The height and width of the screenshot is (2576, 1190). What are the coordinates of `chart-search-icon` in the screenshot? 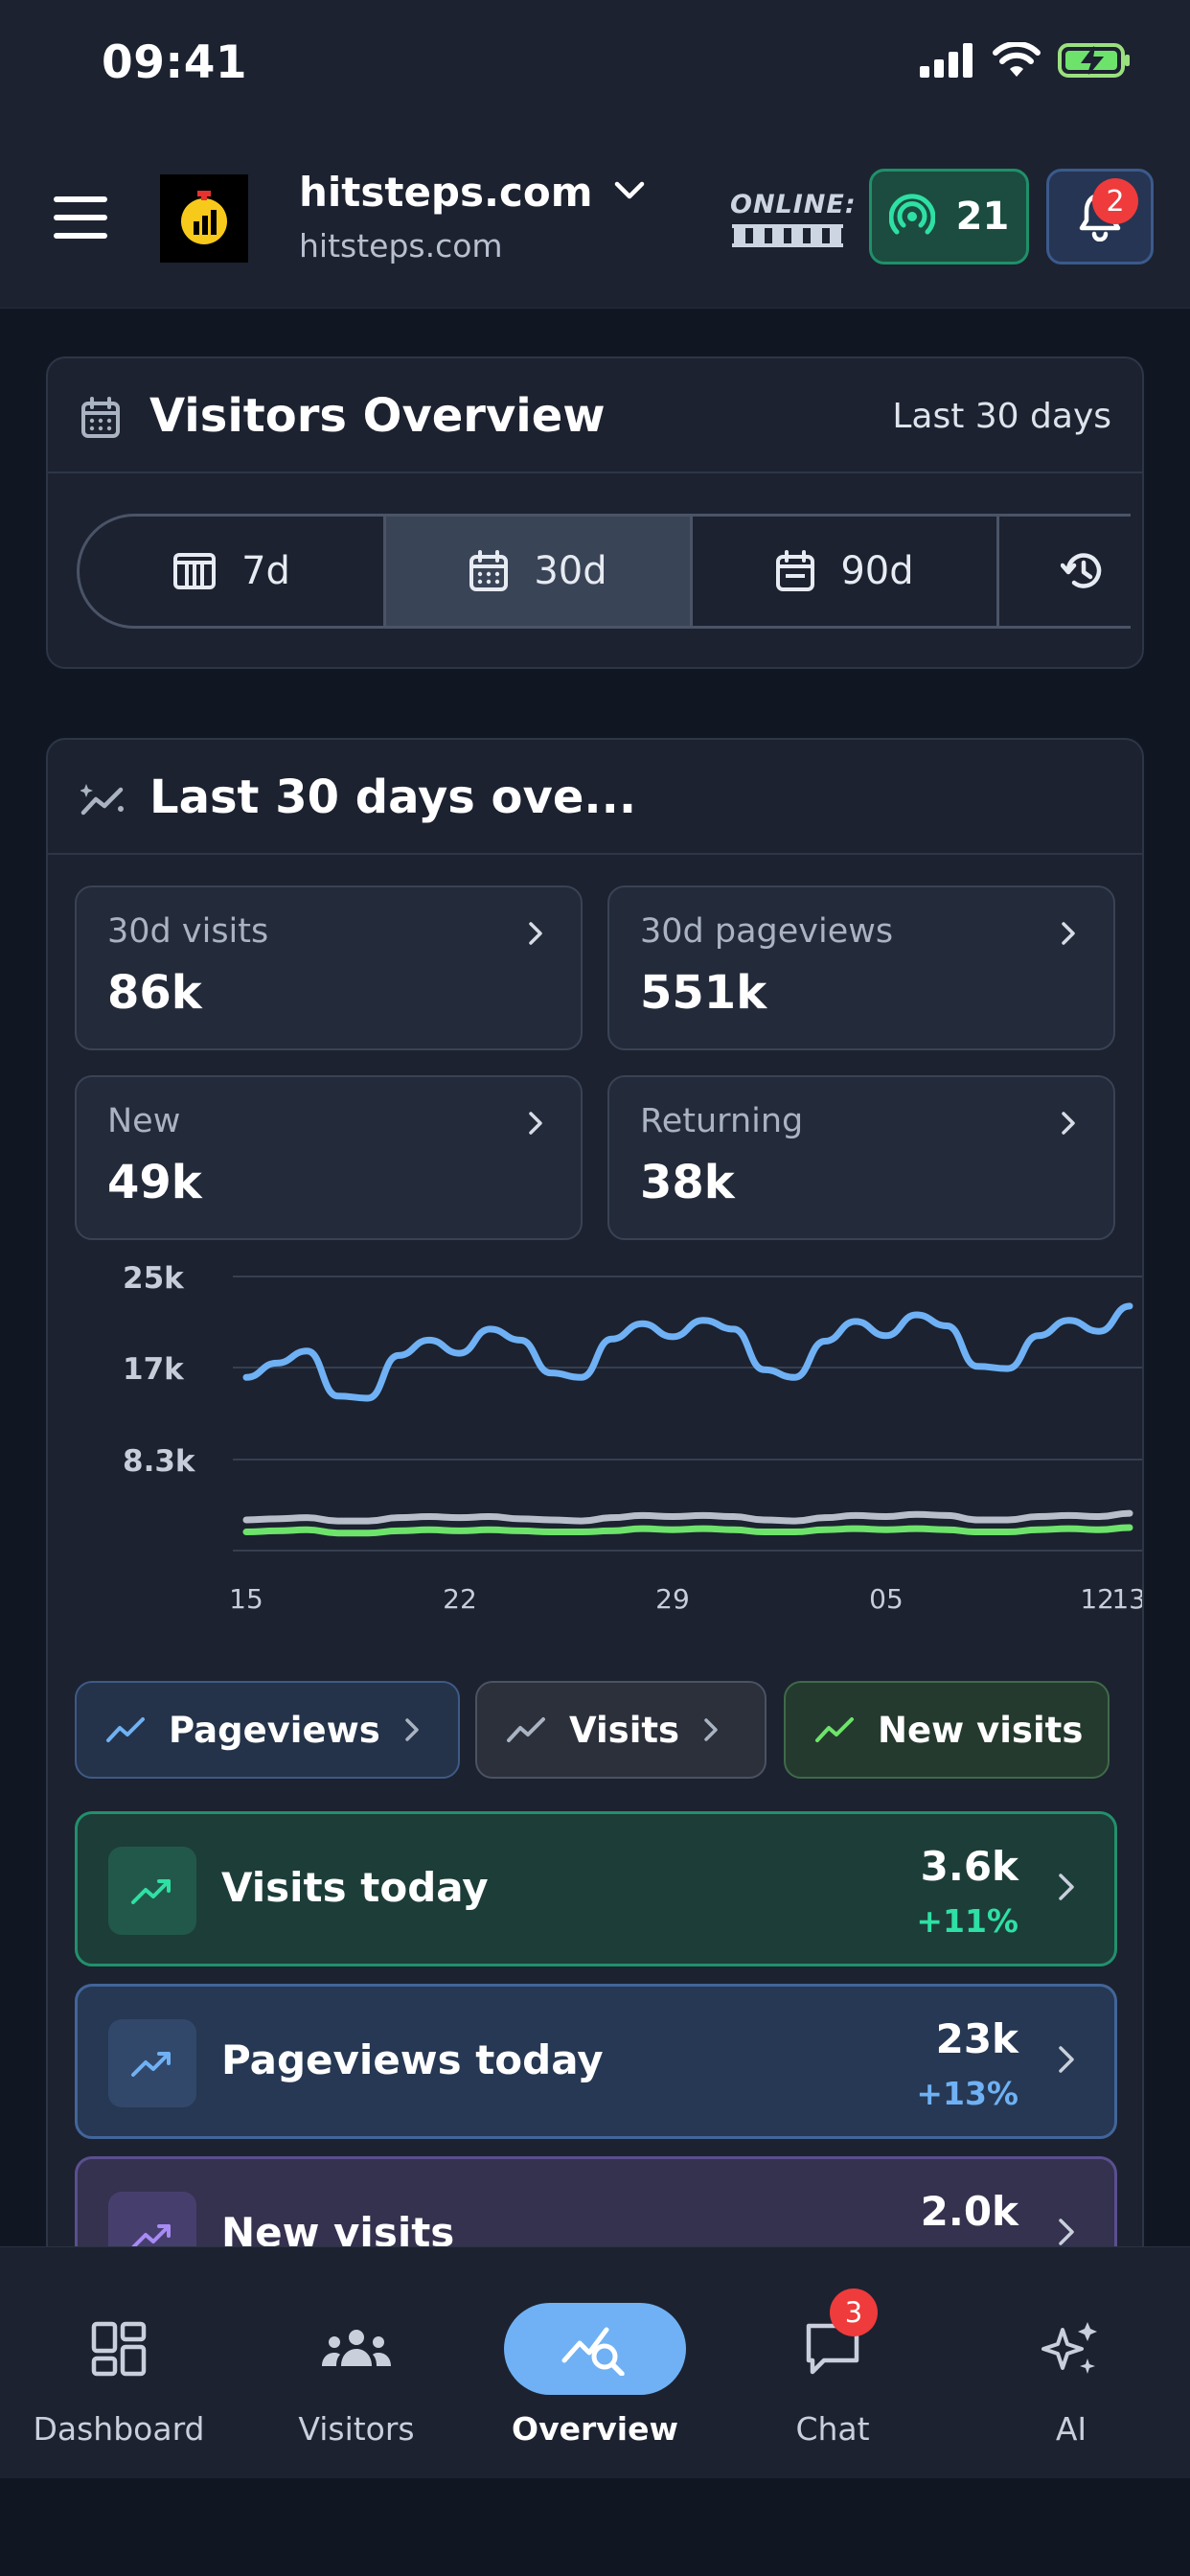 It's located at (595, 2349).